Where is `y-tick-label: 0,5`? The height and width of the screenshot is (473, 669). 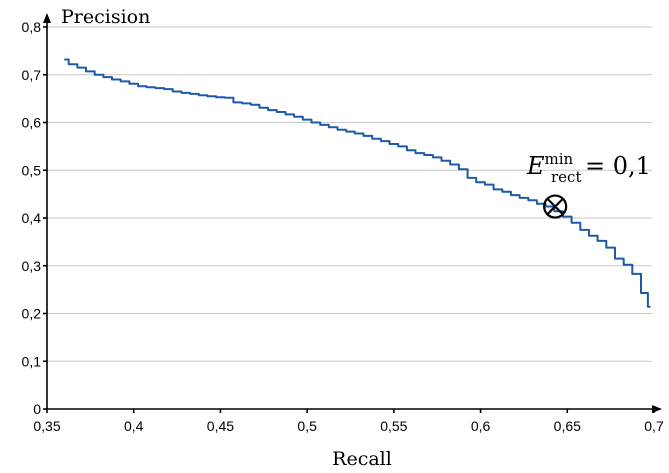 y-tick-label: 0,5 is located at coordinates (32, 170).